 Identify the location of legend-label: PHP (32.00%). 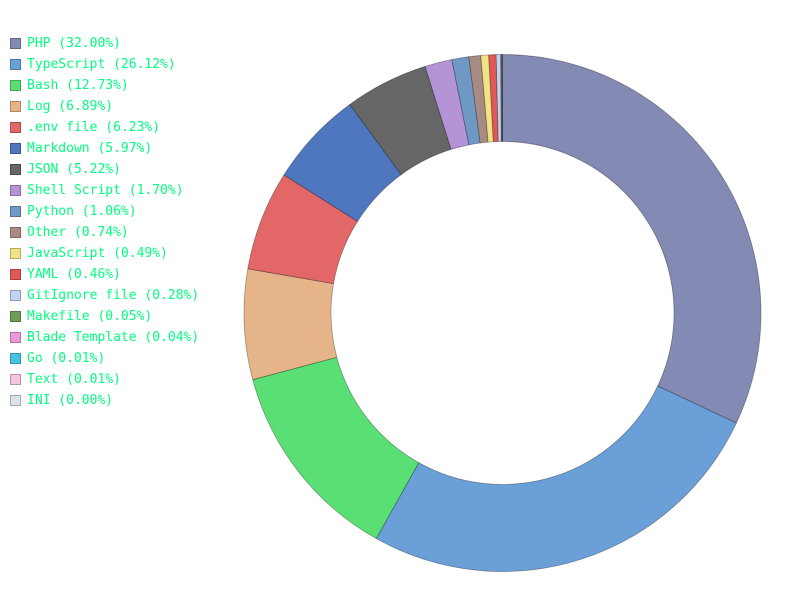
(74, 43).